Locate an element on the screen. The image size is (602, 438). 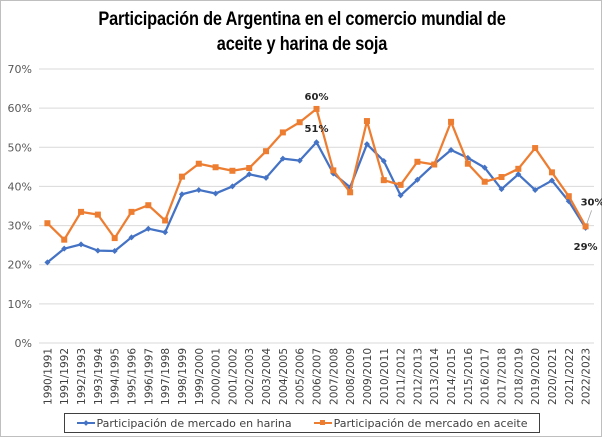
x-tick-label: 2018/2019 is located at coordinates (519, 376).